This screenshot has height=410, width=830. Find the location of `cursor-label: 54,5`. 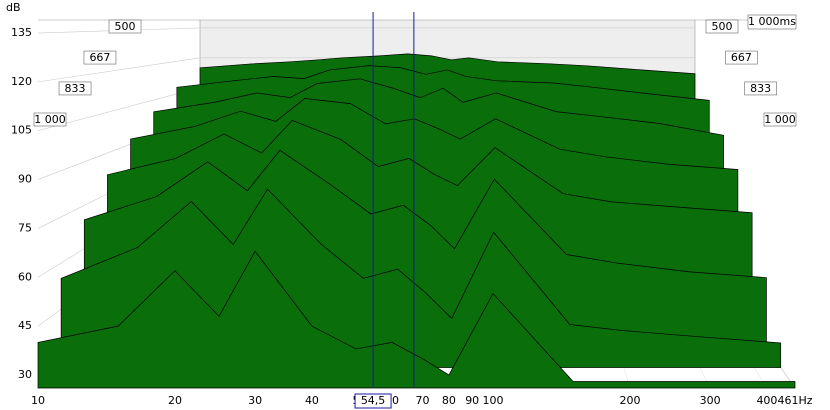

cursor-label: 54,5 is located at coordinates (373, 400).